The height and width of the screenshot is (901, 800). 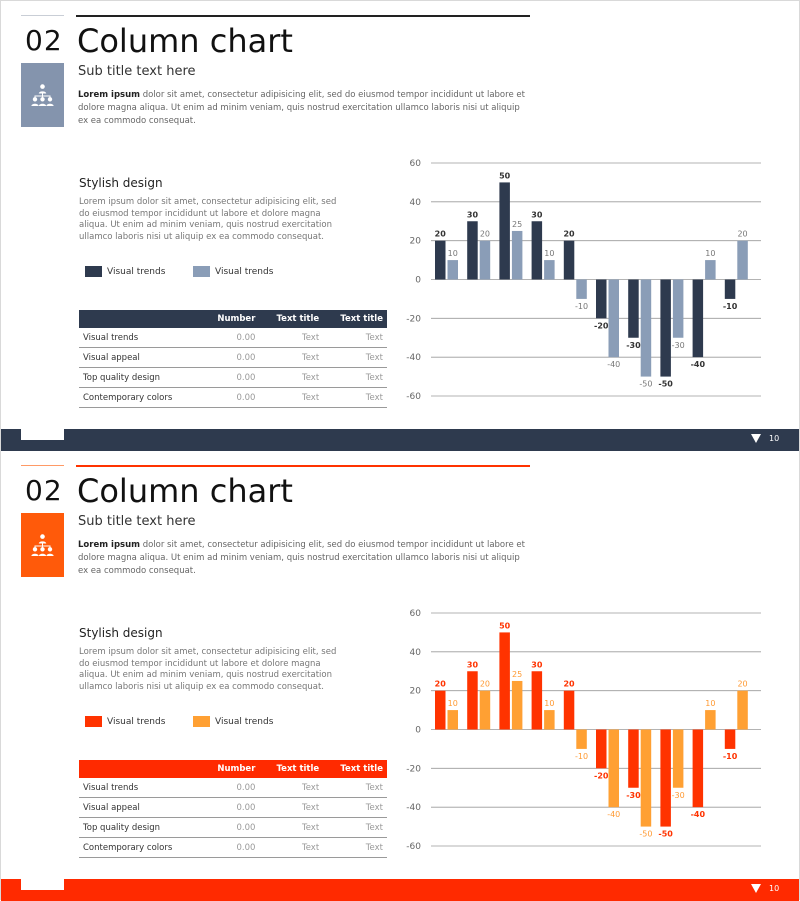 What do you see at coordinates (413, 358) in the screenshot?
I see `y-tick-label: -40` at bounding box center [413, 358].